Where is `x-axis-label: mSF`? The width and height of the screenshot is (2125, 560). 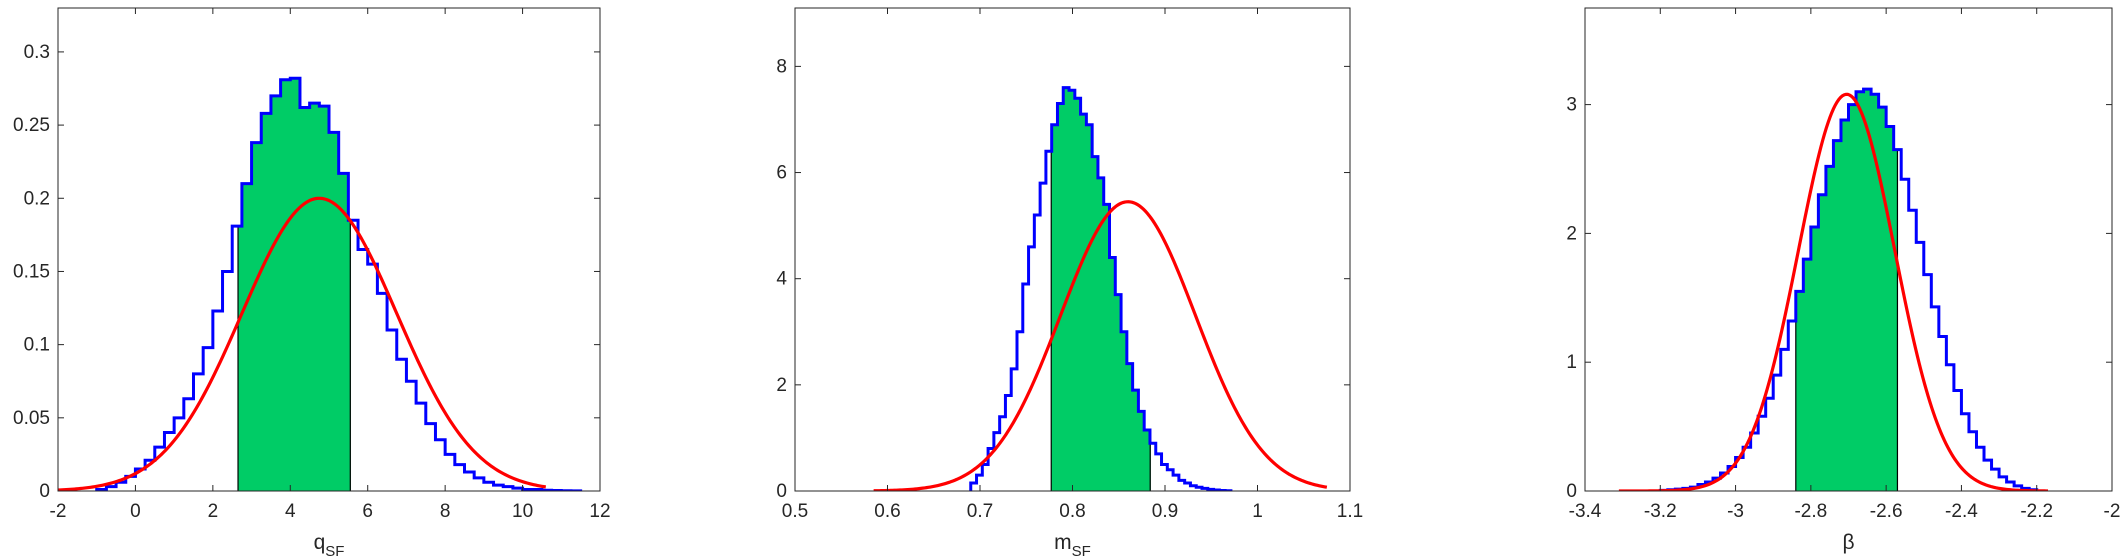
x-axis-label: mSF is located at coordinates (1072, 545).